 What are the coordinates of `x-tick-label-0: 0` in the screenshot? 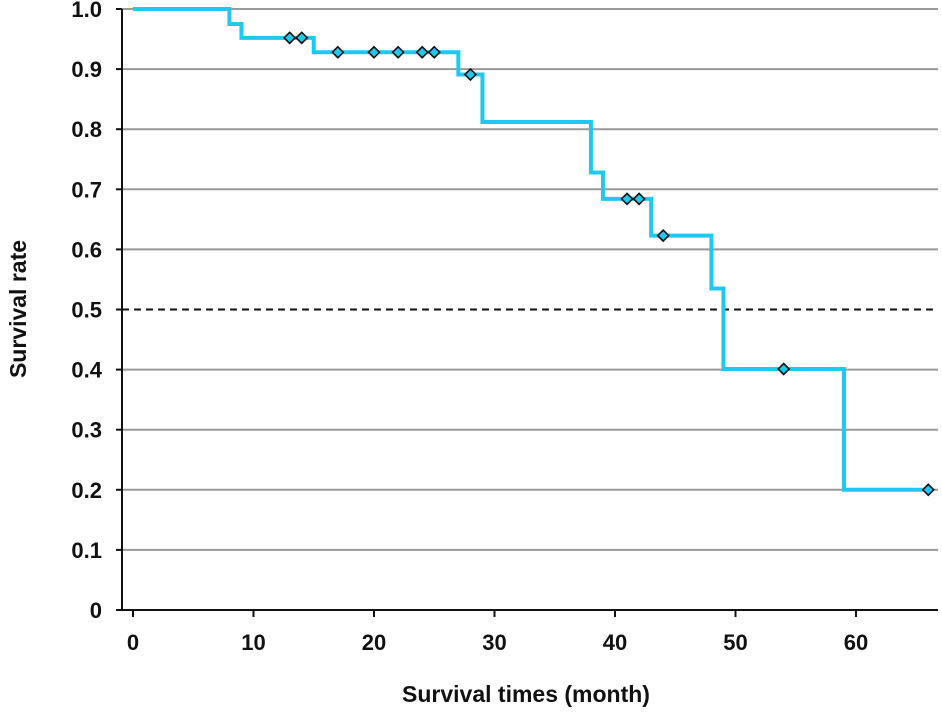 It's located at (133, 642).